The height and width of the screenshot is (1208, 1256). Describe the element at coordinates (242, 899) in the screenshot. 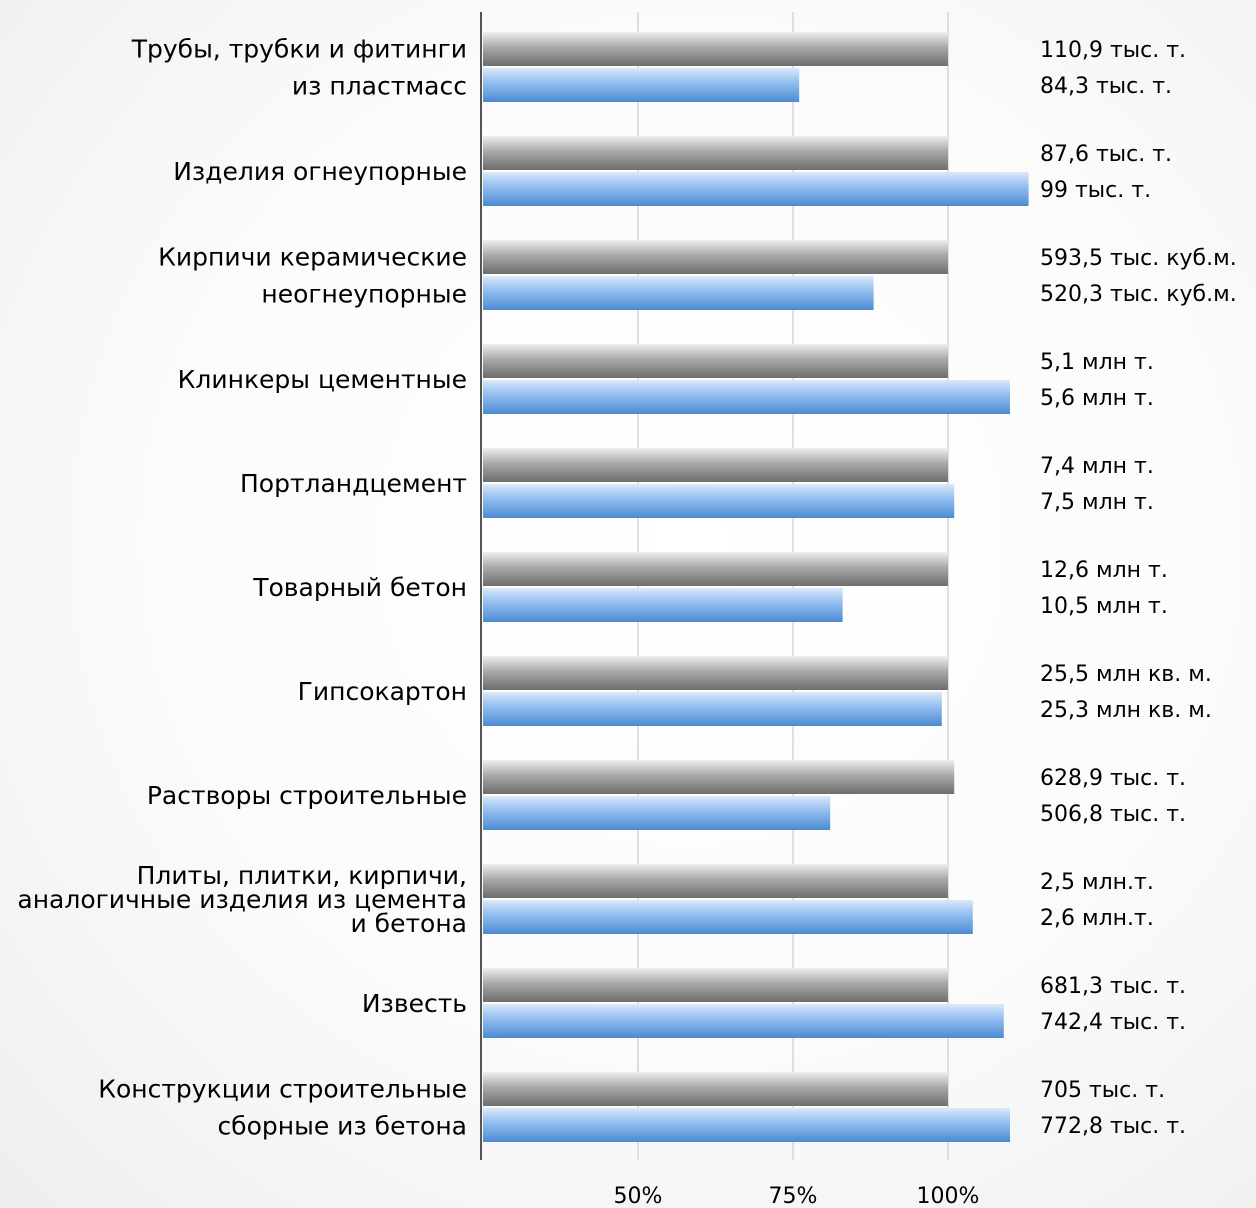

I see `category-label: аналогичные изделия из цемента` at that location.